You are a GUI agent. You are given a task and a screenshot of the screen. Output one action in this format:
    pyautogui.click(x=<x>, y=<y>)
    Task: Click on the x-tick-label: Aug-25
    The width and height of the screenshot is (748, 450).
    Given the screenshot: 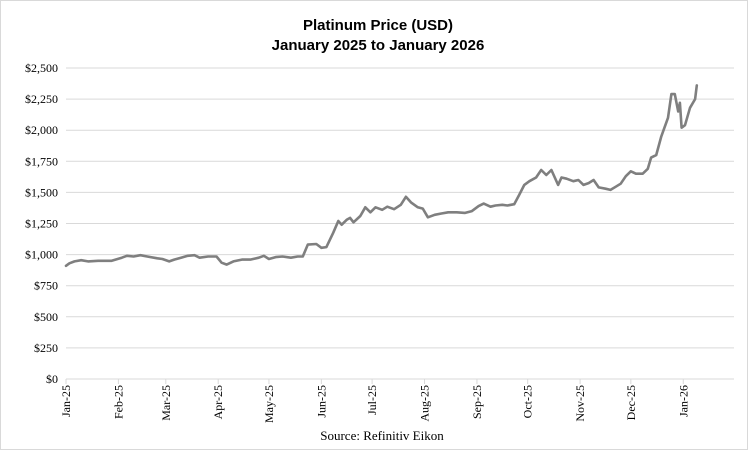 What is the action you would take?
    pyautogui.click(x=425, y=403)
    